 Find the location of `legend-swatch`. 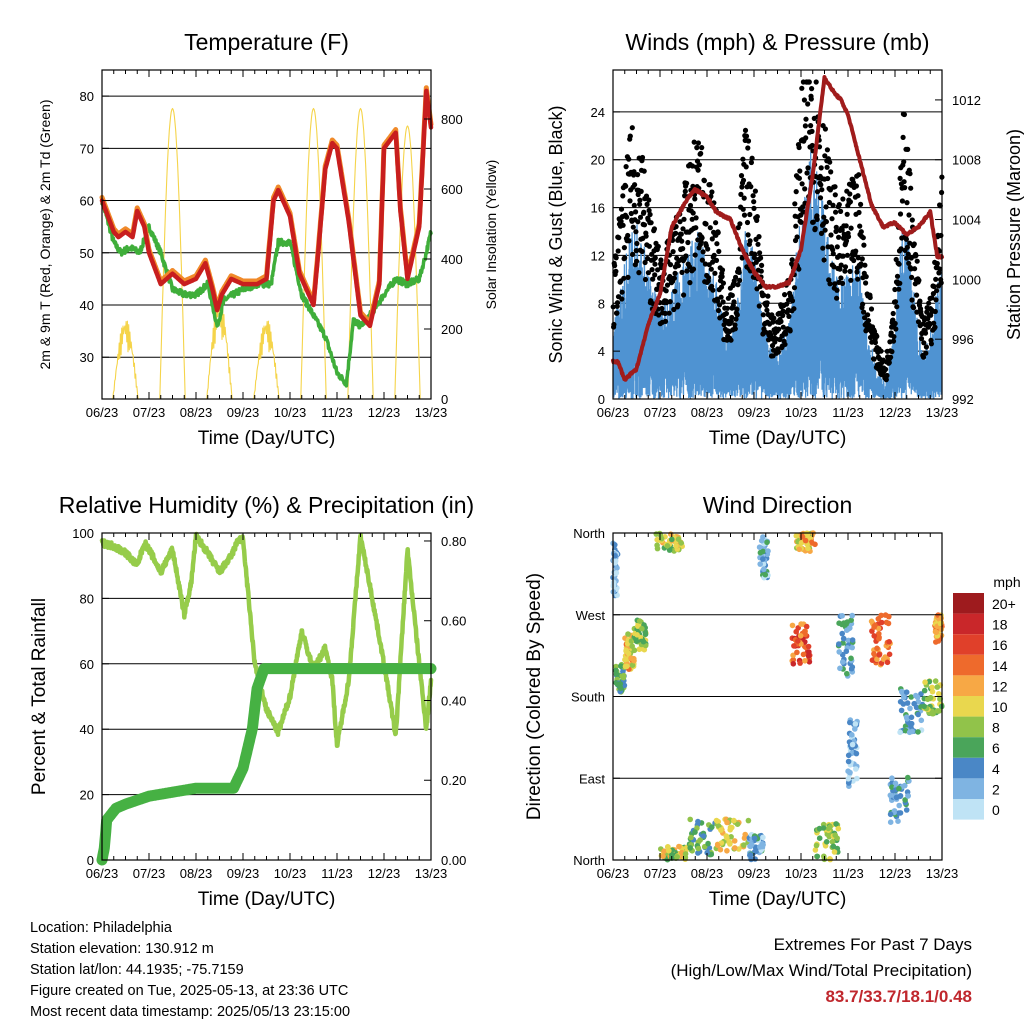

legend-swatch is located at coordinates (968, 665).